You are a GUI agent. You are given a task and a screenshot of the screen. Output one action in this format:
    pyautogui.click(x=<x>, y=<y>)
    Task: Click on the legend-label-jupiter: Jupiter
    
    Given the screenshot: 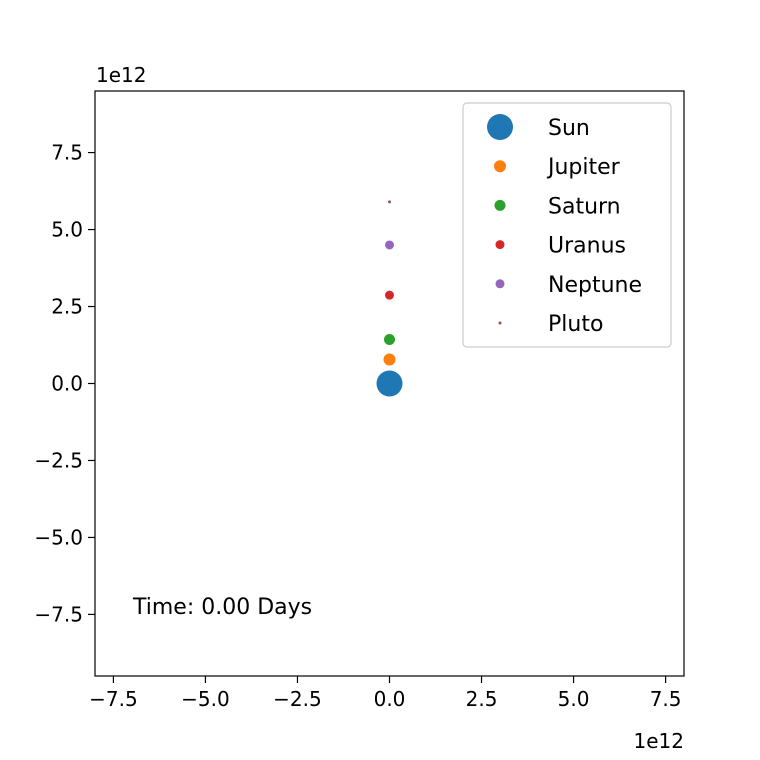 What is the action you would take?
    pyautogui.click(x=583, y=167)
    